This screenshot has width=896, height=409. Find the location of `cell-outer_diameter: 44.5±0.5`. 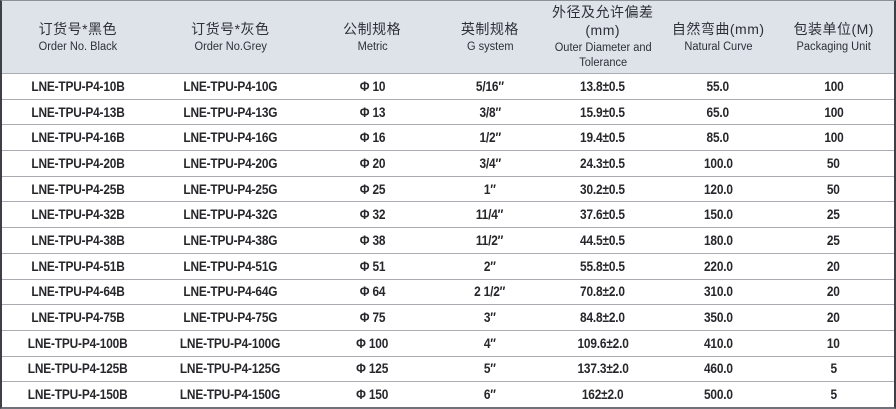

cell-outer_diameter: 44.5±0.5 is located at coordinates (603, 240).